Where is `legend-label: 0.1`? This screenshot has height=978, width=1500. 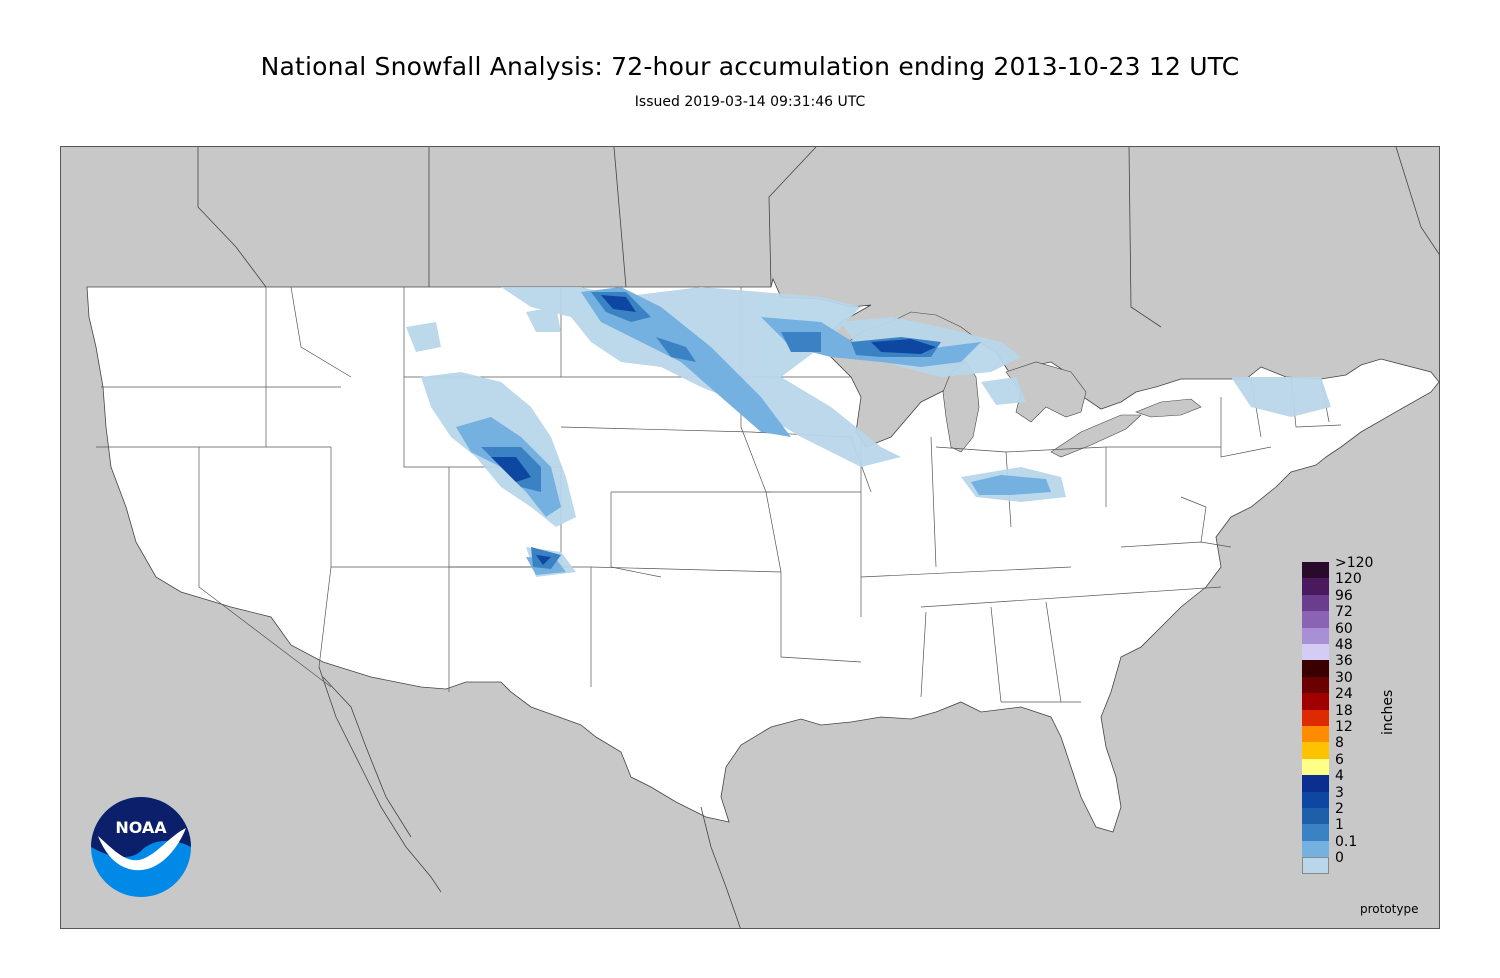 legend-label: 0.1 is located at coordinates (1346, 841).